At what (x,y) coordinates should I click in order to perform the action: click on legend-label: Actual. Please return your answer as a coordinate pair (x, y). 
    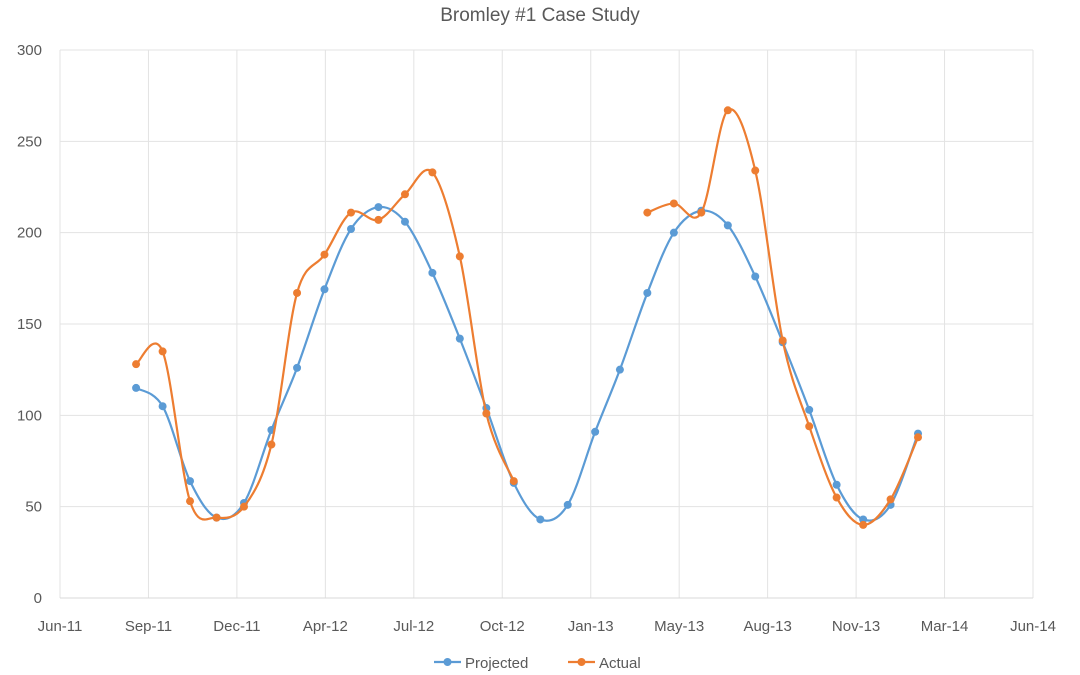
    Looking at the image, I should click on (620, 663).